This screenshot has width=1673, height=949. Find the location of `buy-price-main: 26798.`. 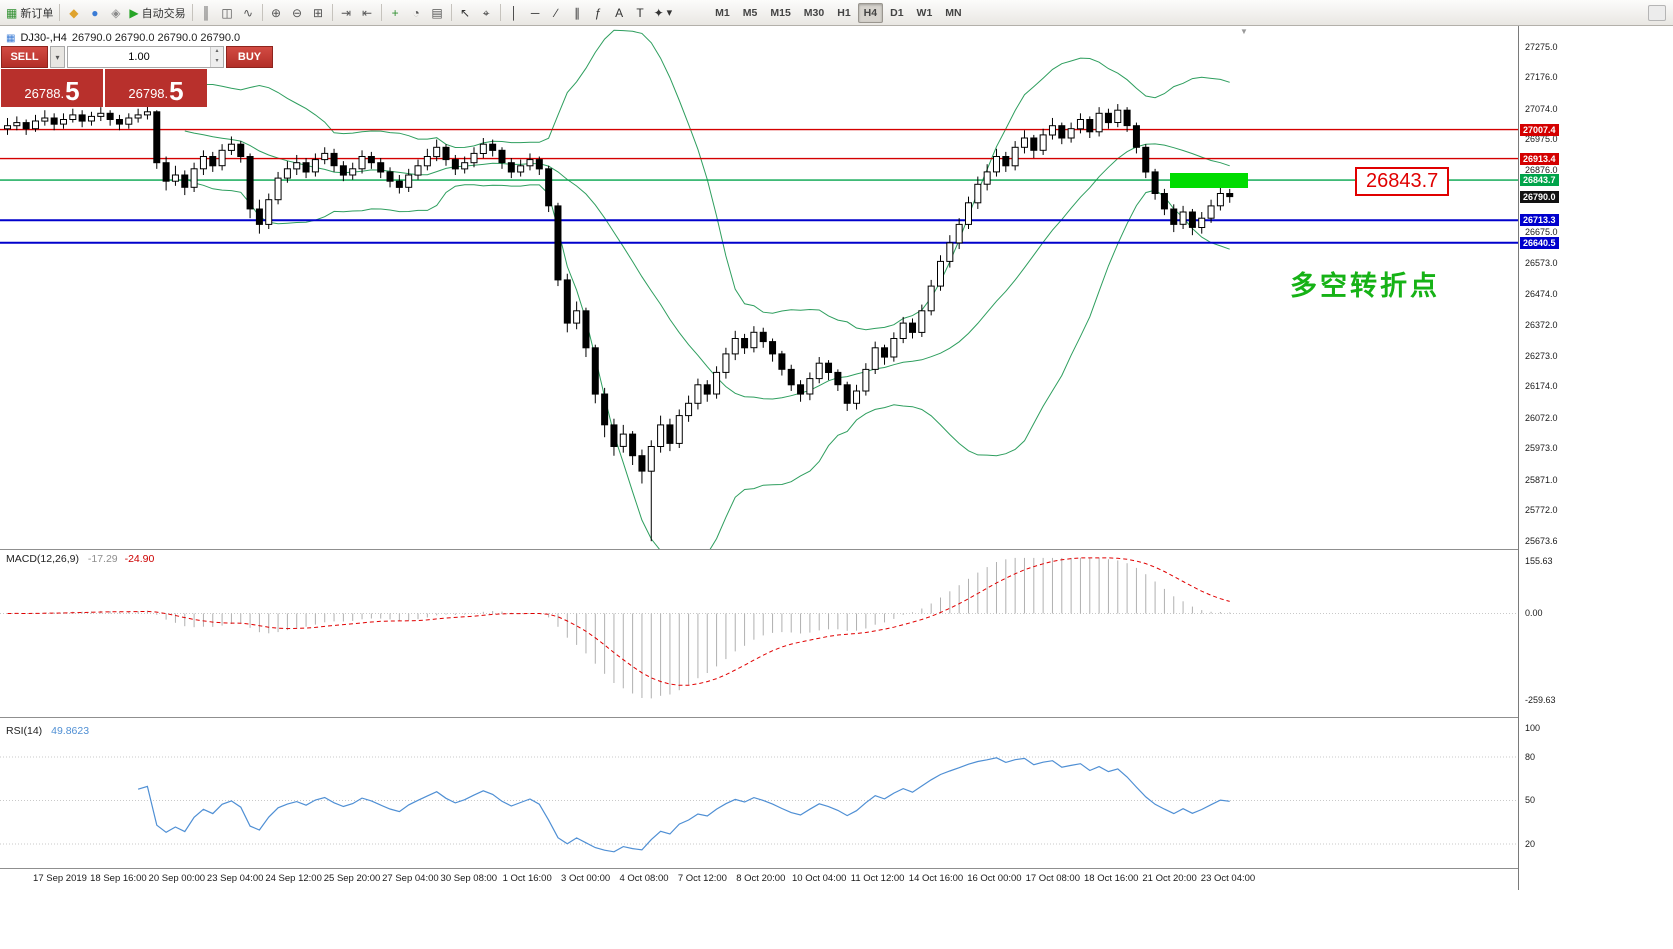

buy-price-main: 26798. is located at coordinates (148, 93).